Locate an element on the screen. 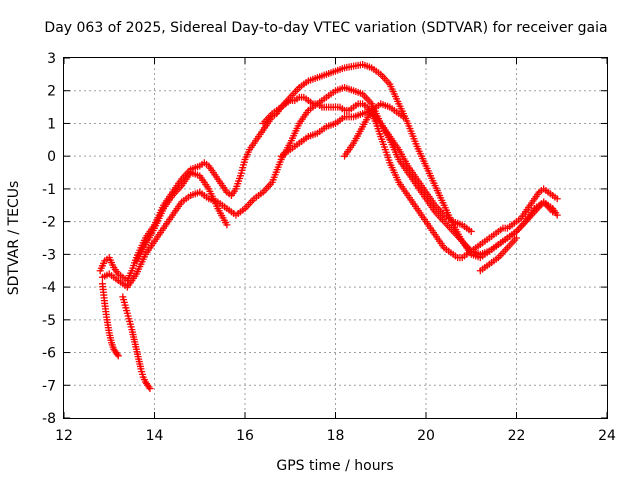 This screenshot has width=640, height=480. y-tick-label: -8 is located at coordinates (49, 419).